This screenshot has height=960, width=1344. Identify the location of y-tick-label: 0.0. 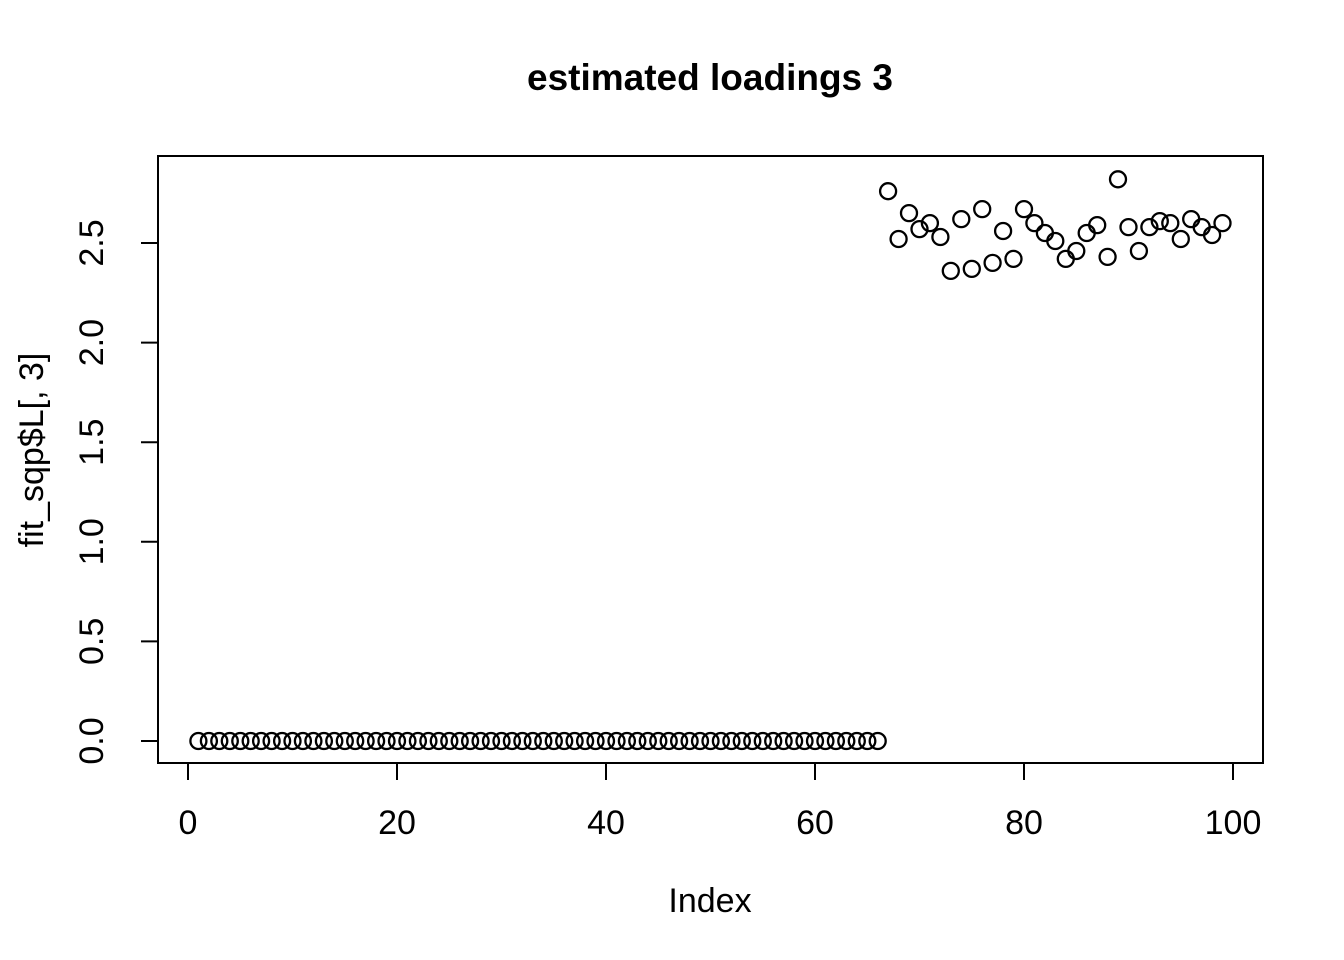
(92, 740).